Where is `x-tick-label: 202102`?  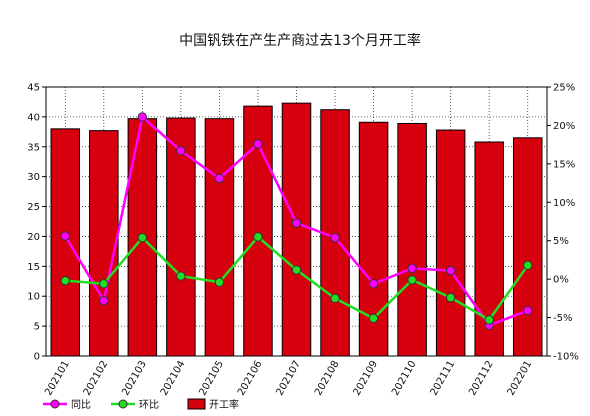
x-tick-label: 202102 is located at coordinates (96, 378).